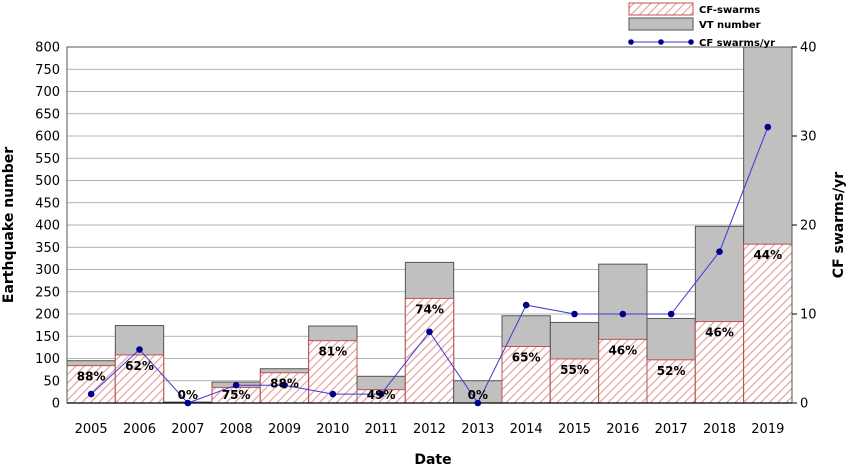 This screenshot has width=850, height=468. I want to click on legend-label-vt-number: VT number, so click(730, 25).